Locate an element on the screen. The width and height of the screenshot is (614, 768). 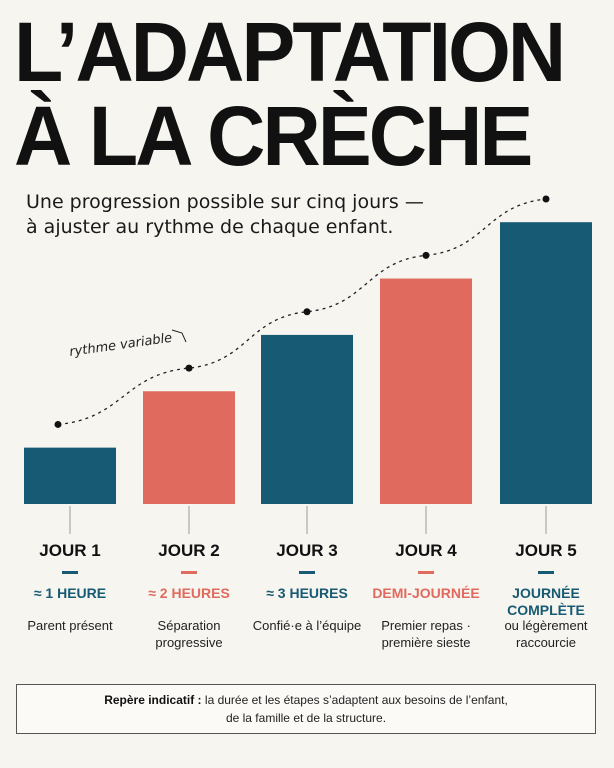
day-detail: Premier repas · première sieste is located at coordinates (426, 634).